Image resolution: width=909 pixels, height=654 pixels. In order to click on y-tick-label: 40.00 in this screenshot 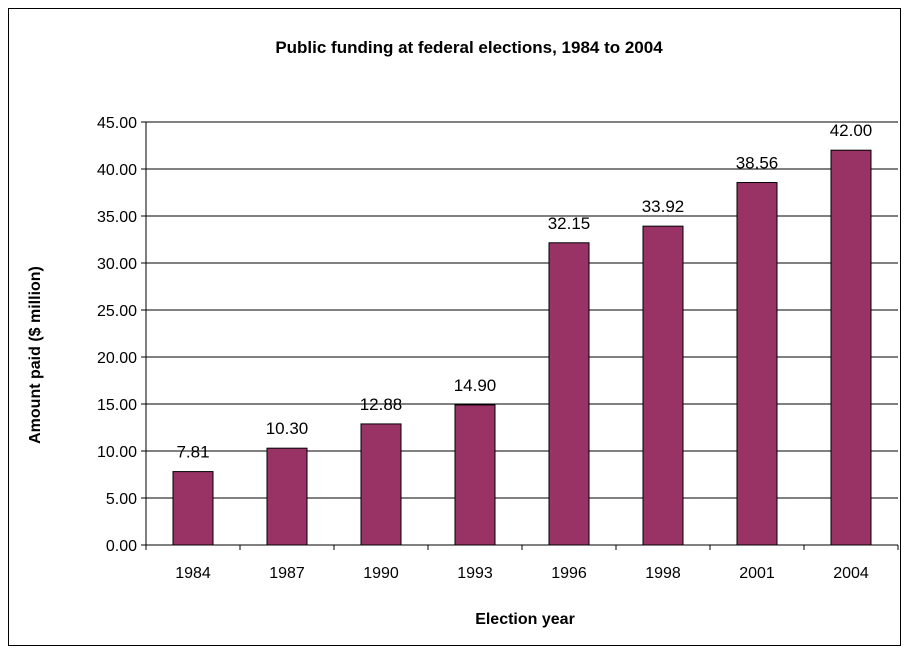, I will do `click(117, 170)`.